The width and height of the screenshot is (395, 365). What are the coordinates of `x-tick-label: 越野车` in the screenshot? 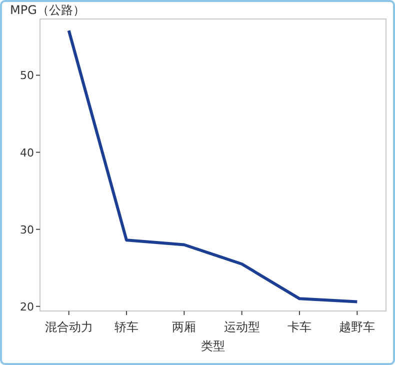 It's located at (357, 327).